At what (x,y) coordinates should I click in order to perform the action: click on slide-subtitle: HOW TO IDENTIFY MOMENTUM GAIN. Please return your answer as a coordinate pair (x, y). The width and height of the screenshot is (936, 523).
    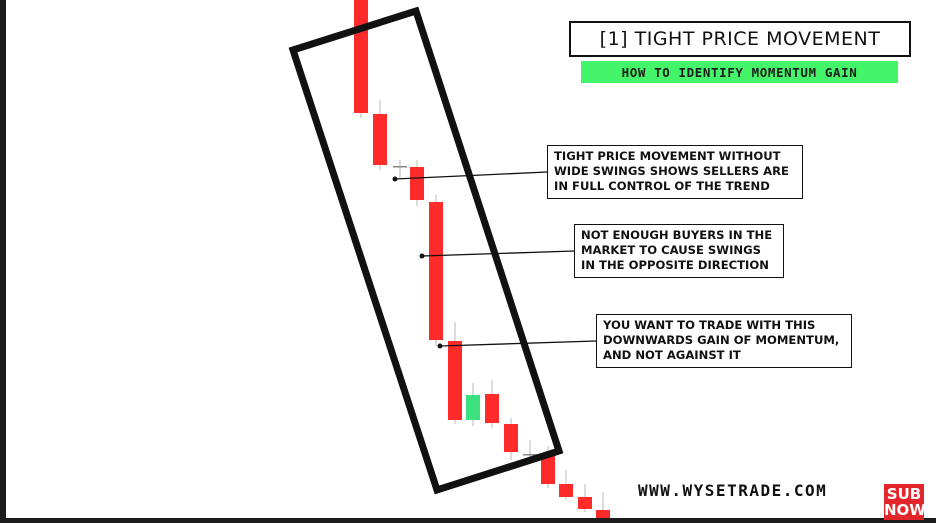
    Looking at the image, I should click on (739, 72).